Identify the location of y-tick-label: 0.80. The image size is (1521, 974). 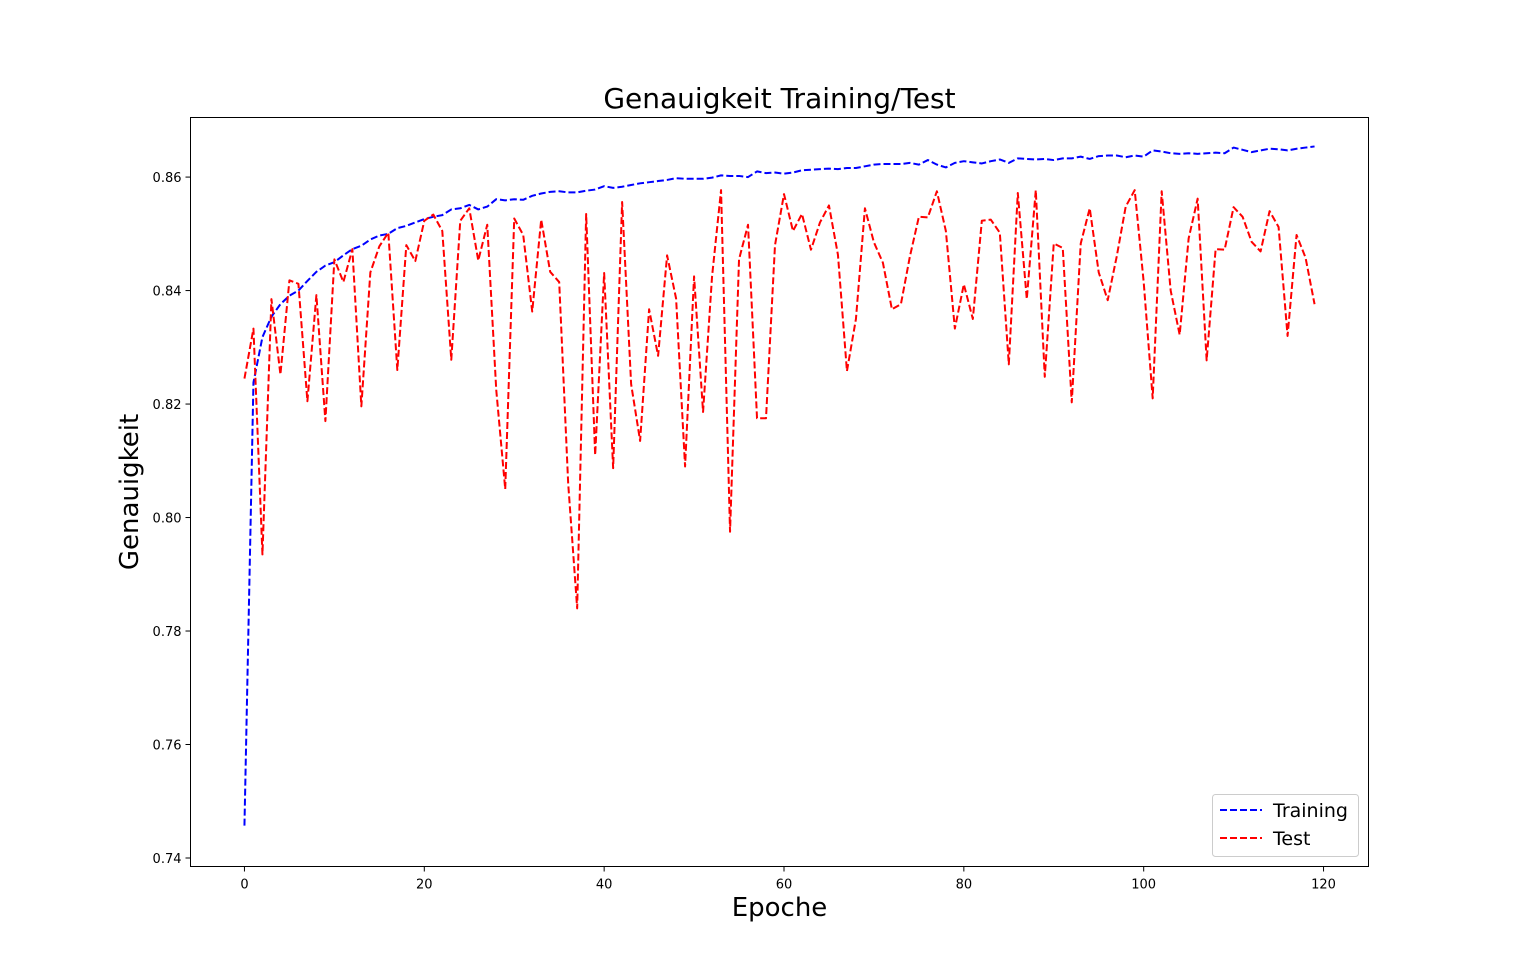
(167, 519).